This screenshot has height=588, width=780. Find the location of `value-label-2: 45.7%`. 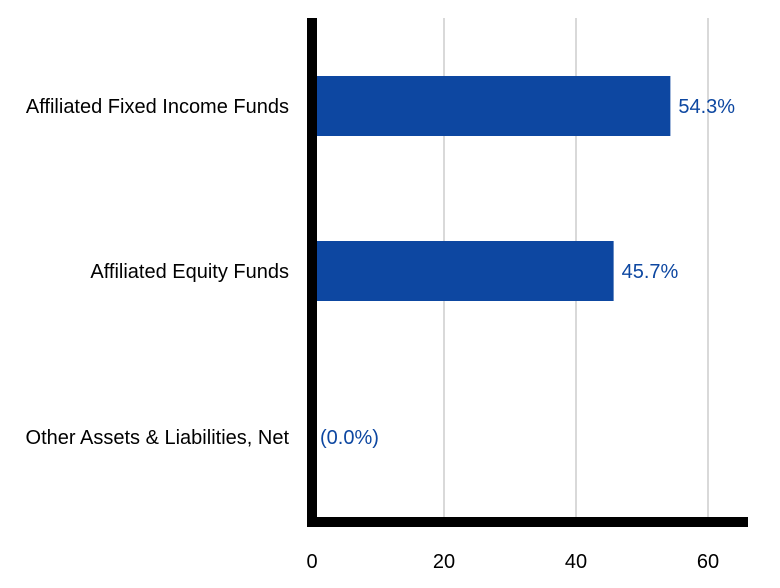

value-label-2: 45.7% is located at coordinates (650, 272).